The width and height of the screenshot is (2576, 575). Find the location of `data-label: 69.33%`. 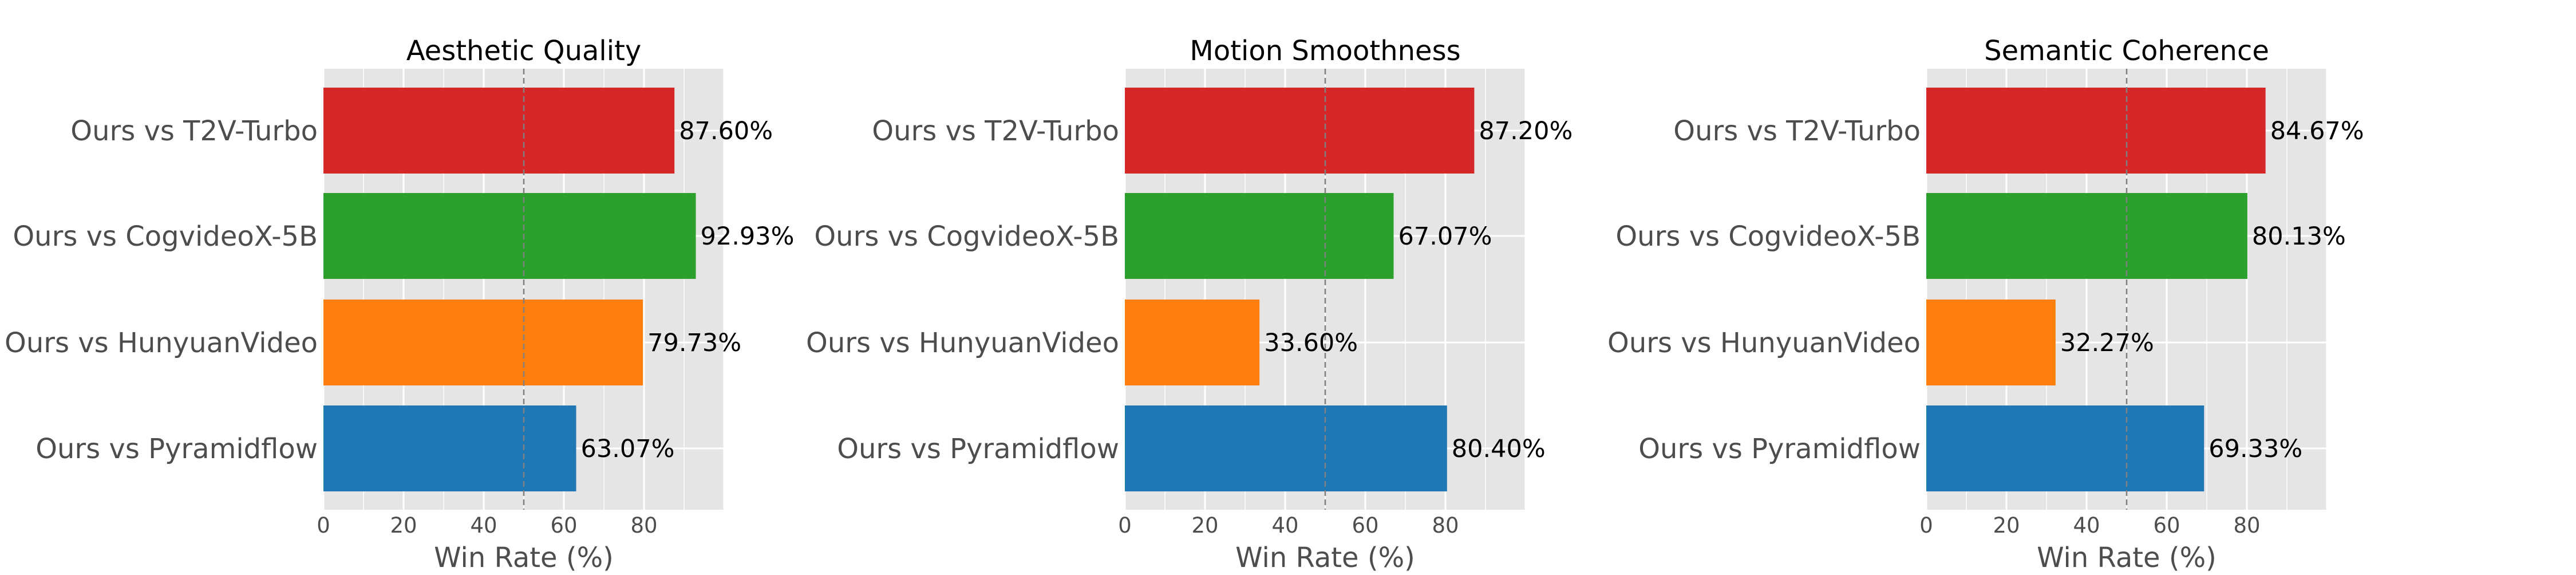

data-label: 69.33% is located at coordinates (2255, 449).